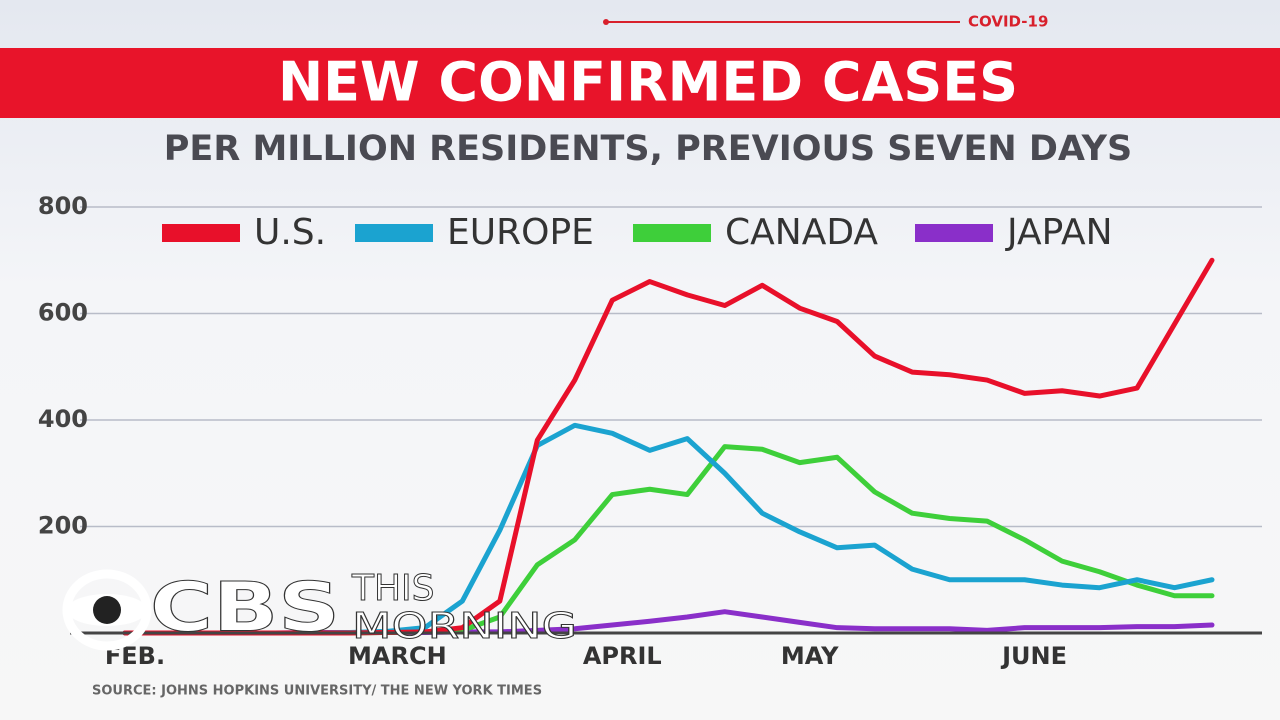  I want to click on y-tick-label: 400, so click(63, 419).